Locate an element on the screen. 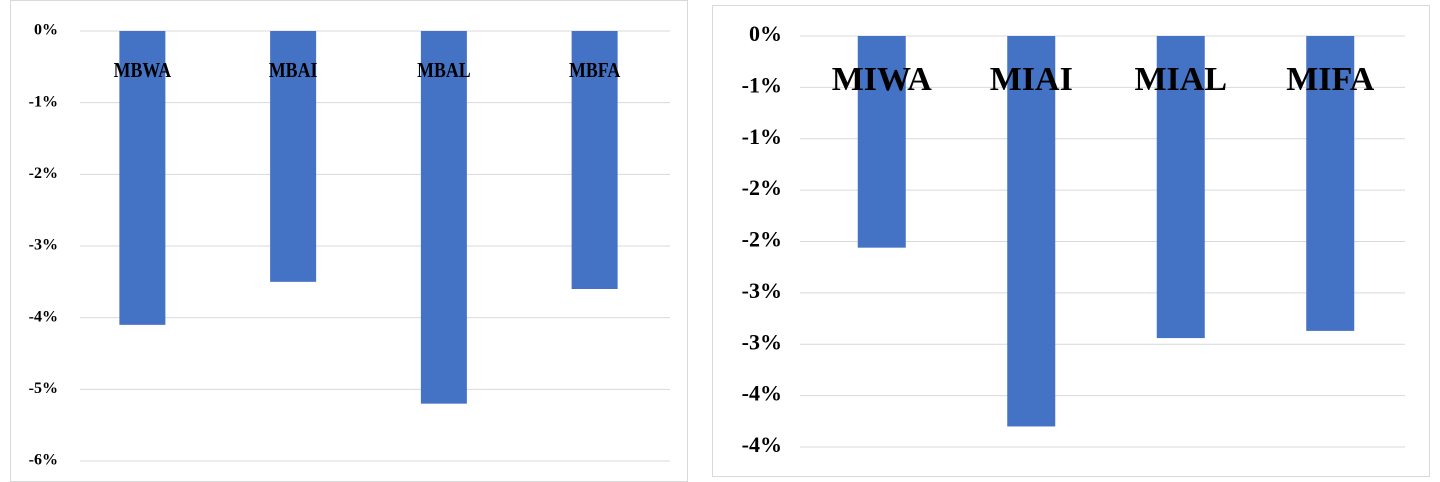 The image size is (1440, 482). category-label: MIFA is located at coordinates (1330, 79).